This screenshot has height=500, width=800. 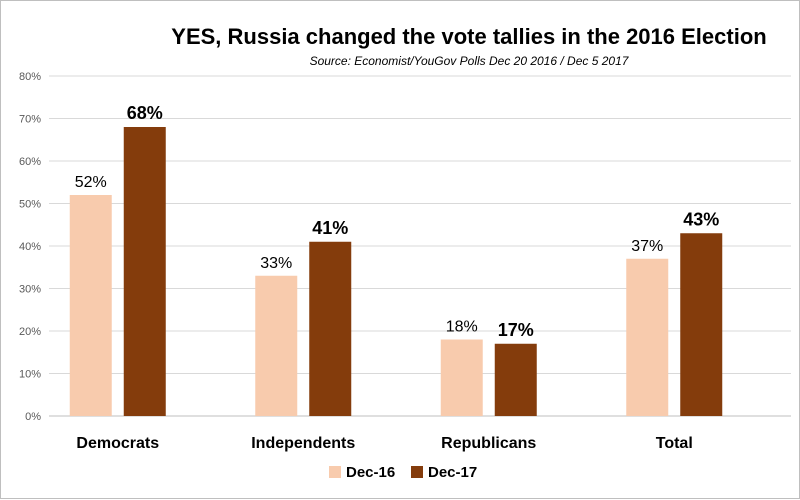 What do you see at coordinates (144, 271) in the screenshot?
I see `bar-dec-17-democrats` at bounding box center [144, 271].